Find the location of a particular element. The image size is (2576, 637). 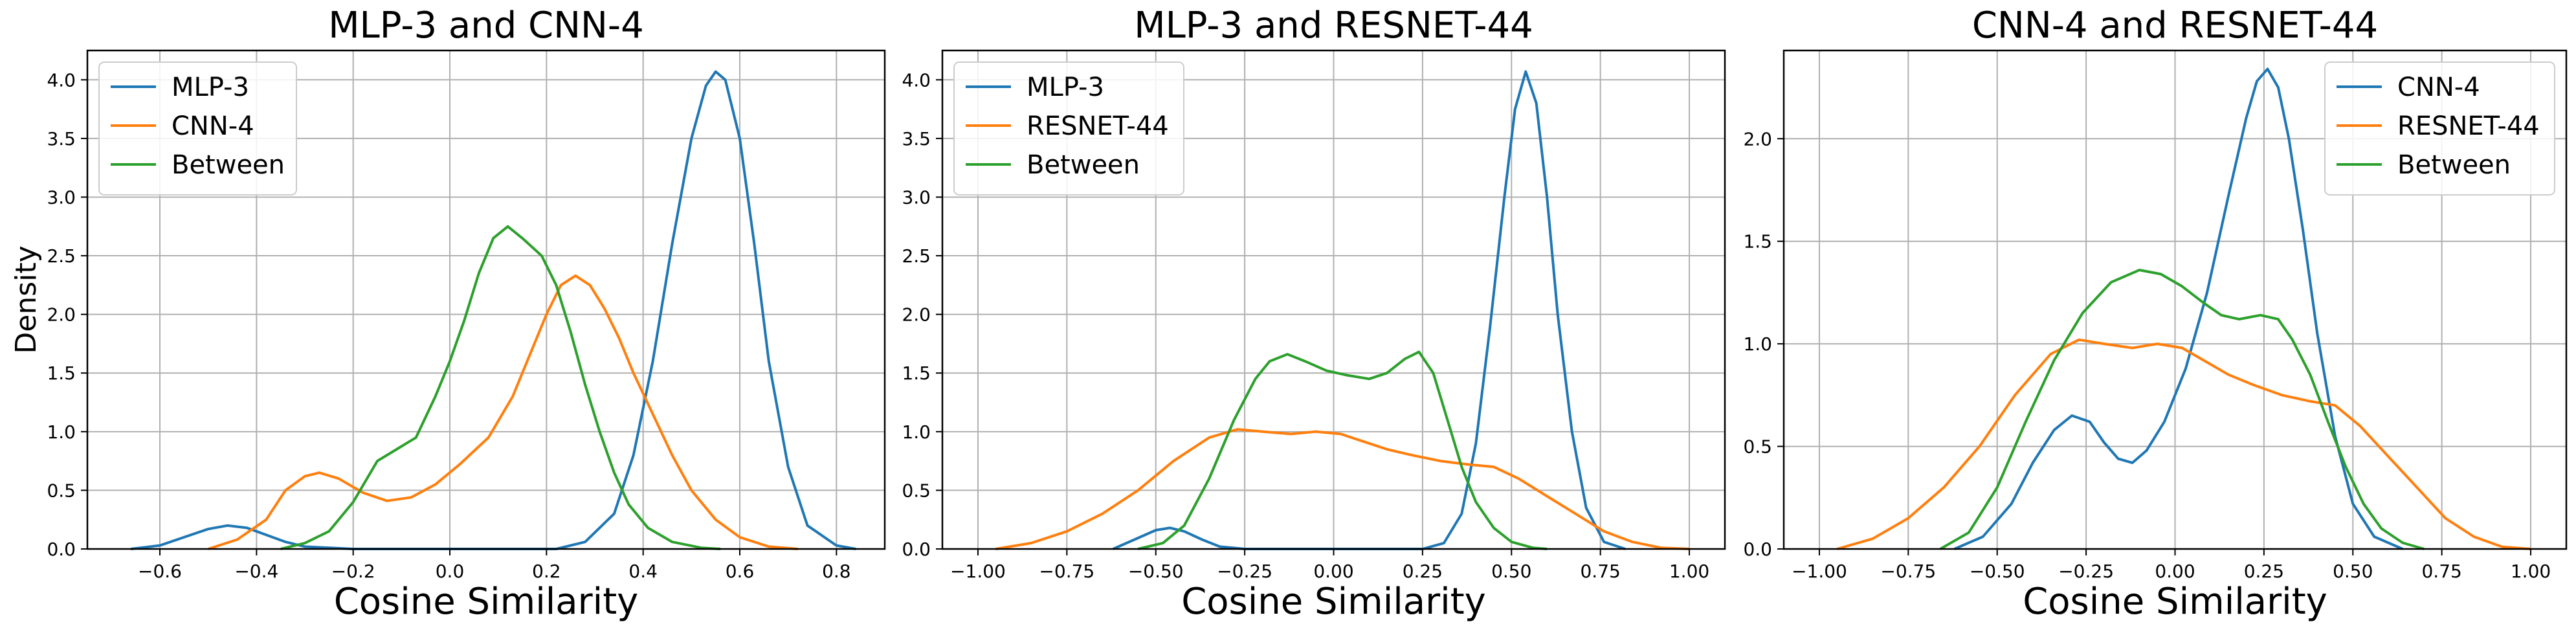

chart-title: CNN-4 and RESNET-44 is located at coordinates (2175, 26).